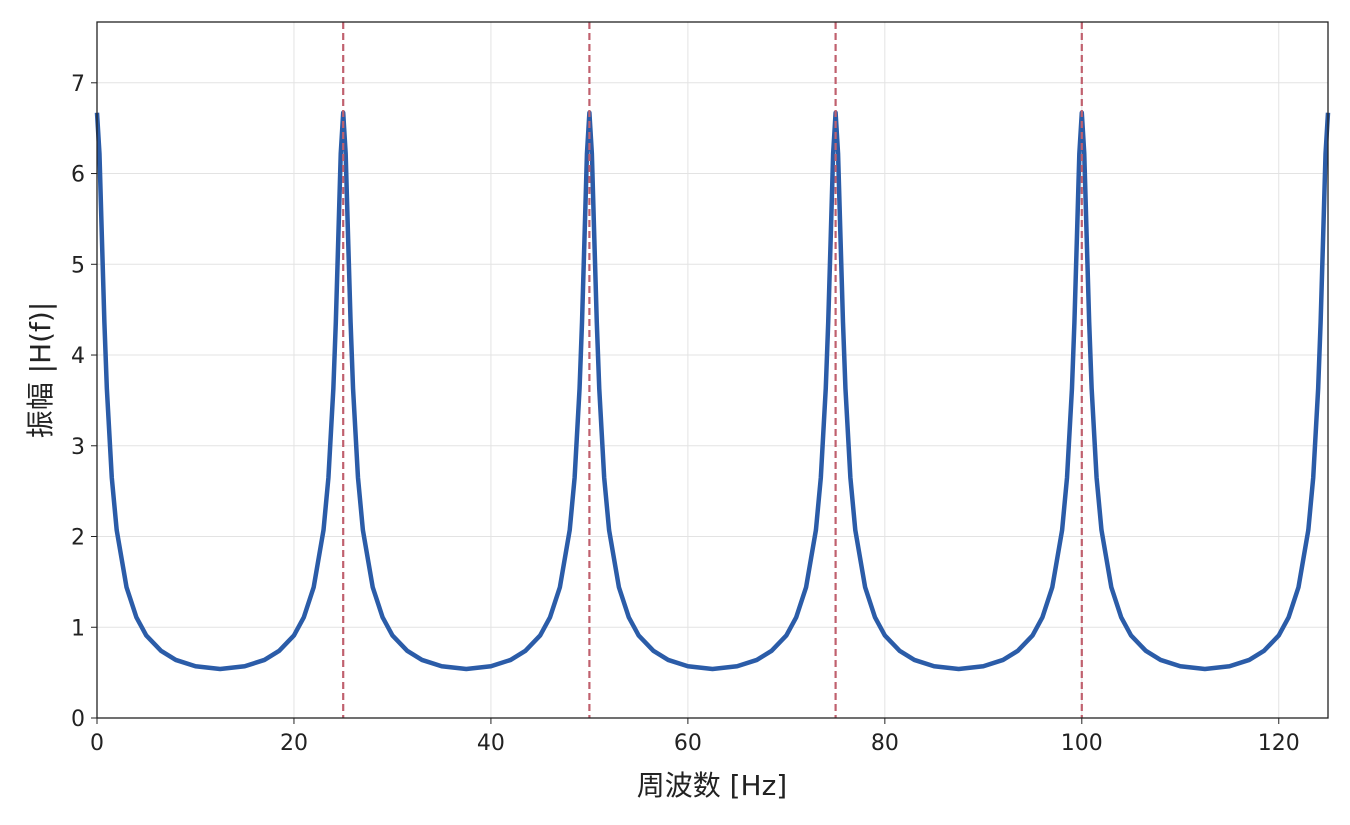 This screenshot has height=825, width=1350. I want to click on y-tick-label: 3, so click(78, 447).